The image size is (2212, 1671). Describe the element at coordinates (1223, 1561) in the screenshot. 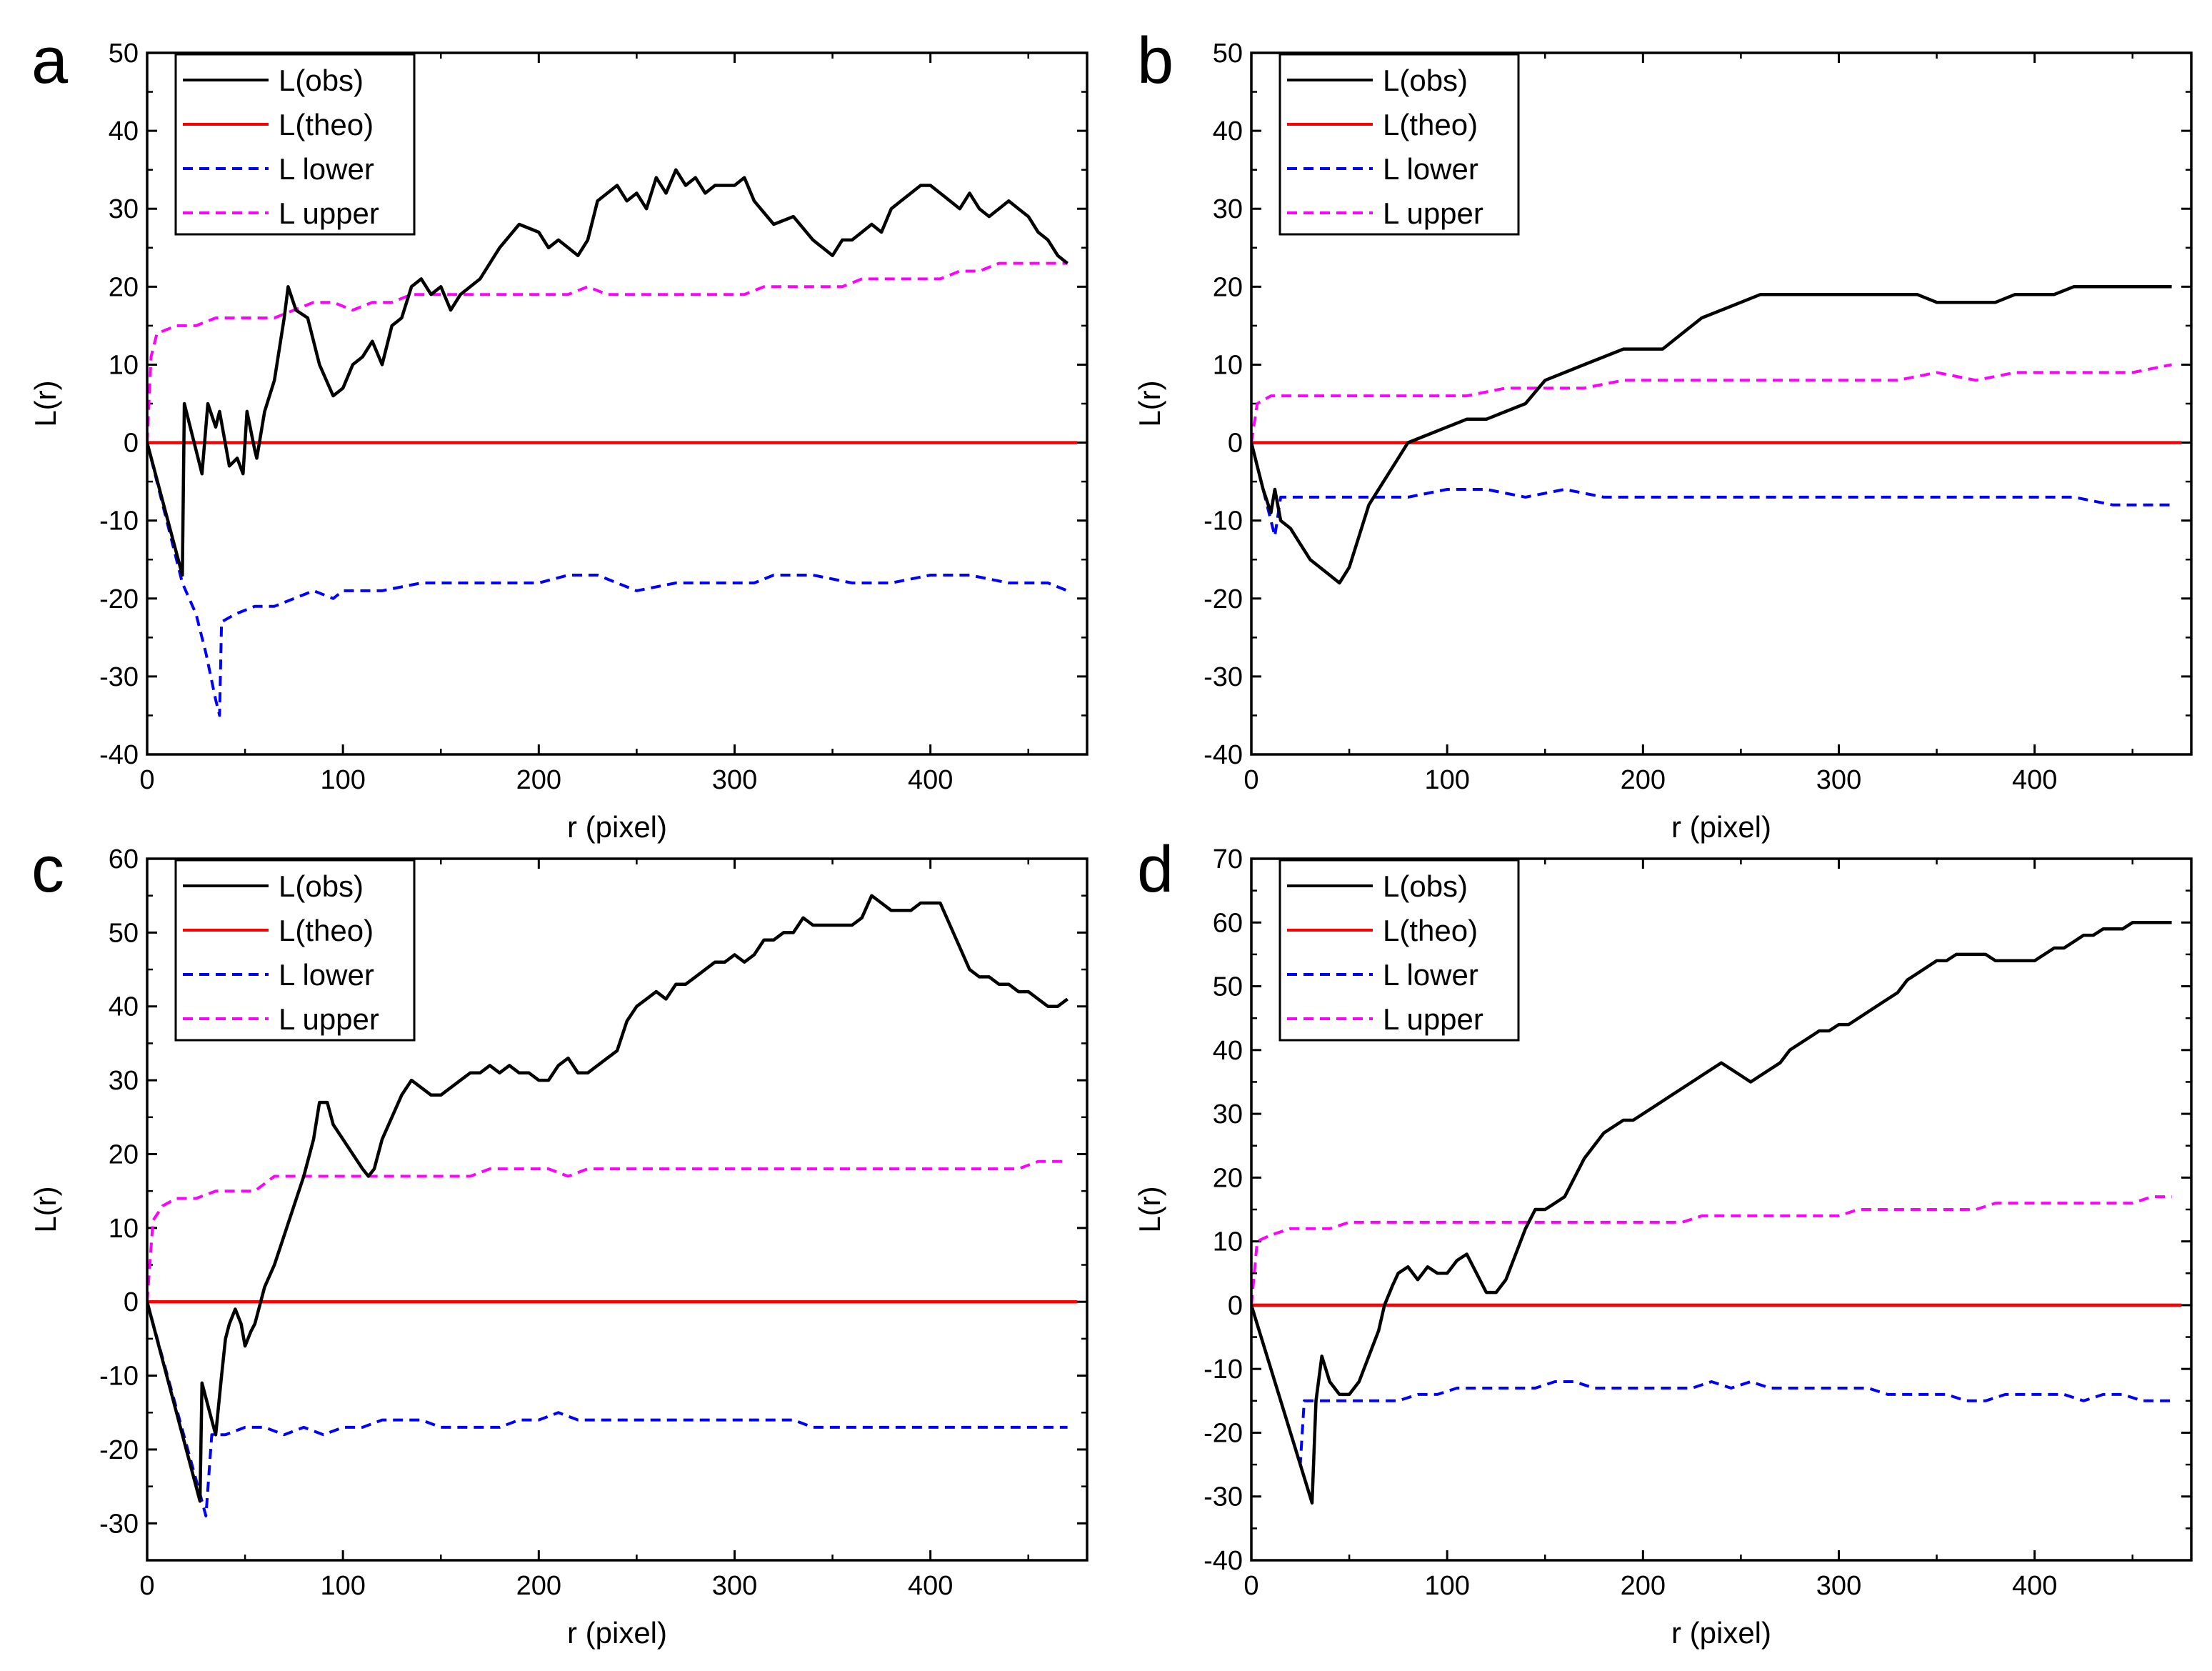

I see `y-tick-label: -40` at that location.